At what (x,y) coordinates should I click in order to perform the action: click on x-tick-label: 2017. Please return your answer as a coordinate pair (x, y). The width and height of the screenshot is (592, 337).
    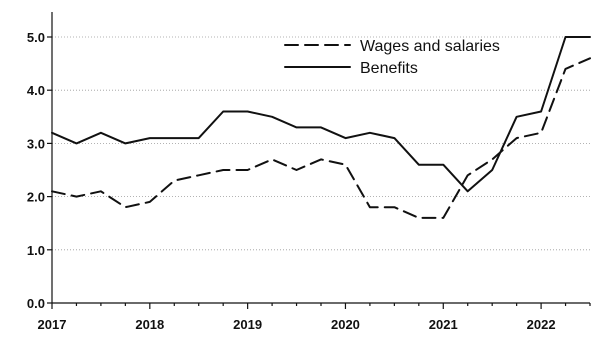
    Looking at the image, I should click on (52, 324).